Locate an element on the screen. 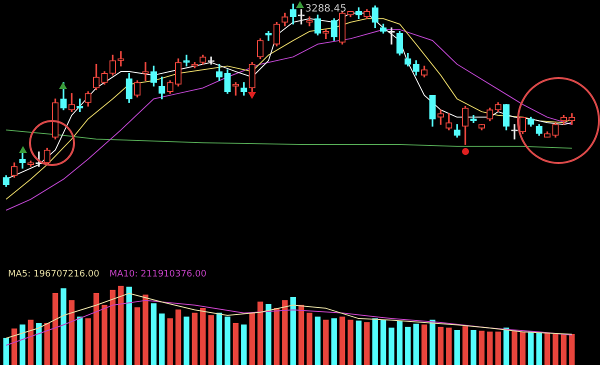 This screenshot has width=600, height=365. text: MA10: 211910376.00 is located at coordinates (158, 274).